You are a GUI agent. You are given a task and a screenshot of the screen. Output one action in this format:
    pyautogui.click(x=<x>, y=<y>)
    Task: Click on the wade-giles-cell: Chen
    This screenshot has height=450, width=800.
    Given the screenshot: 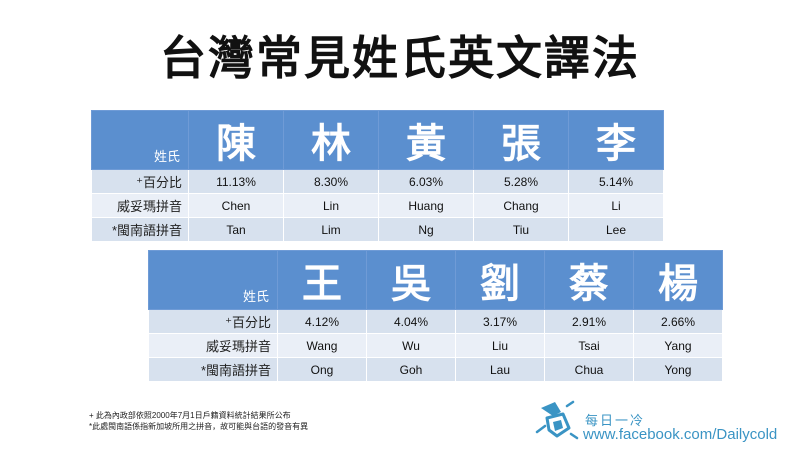 What is the action you would take?
    pyautogui.click(x=236, y=205)
    